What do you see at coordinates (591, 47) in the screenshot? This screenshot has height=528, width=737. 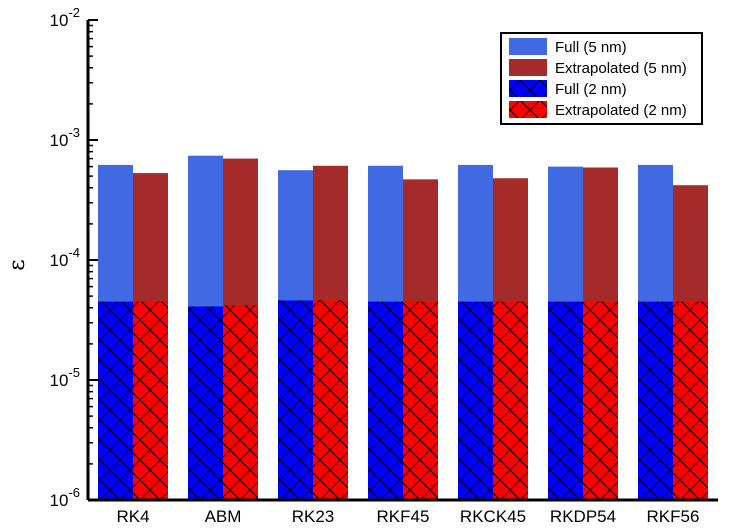 I see `legend-entry-label: Full (5 nm)` at bounding box center [591, 47].